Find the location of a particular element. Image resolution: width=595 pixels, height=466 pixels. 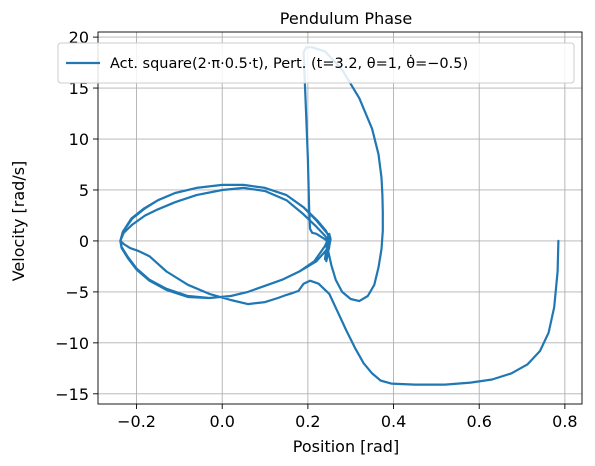

y-tick-label: −5 is located at coordinates (77, 292).